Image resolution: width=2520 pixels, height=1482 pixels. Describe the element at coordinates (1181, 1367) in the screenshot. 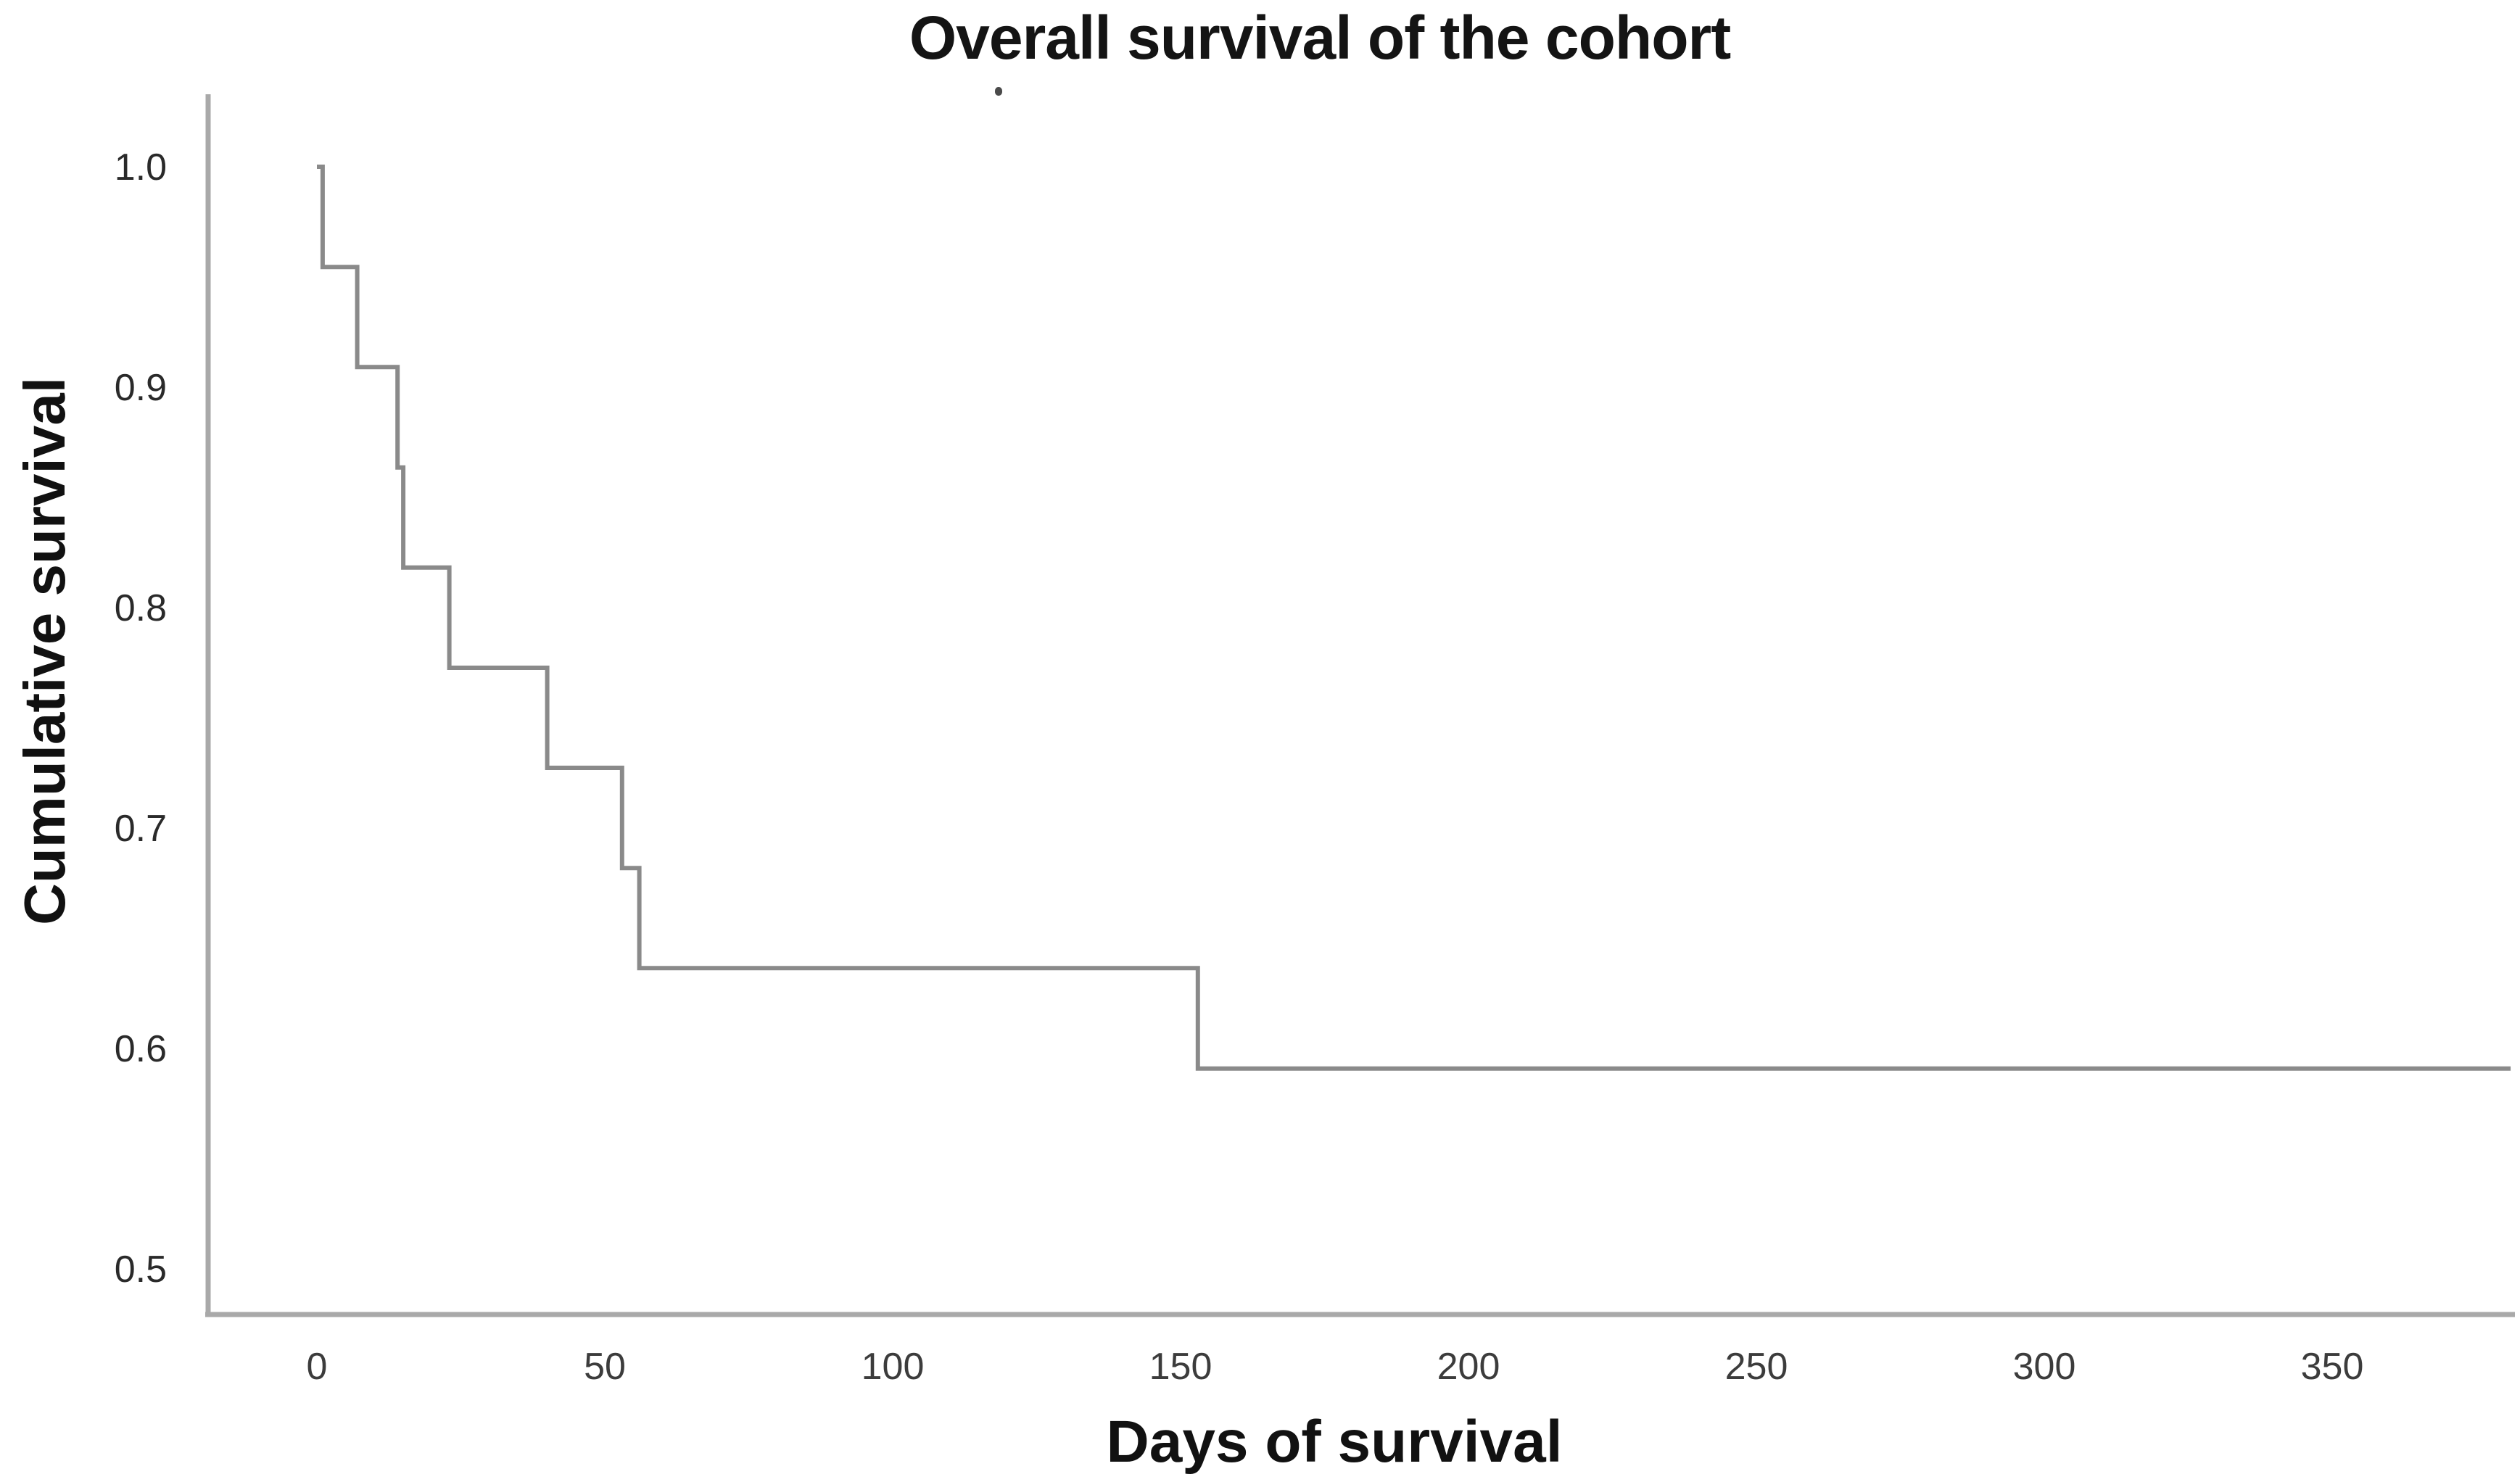

I see `x-tick-label: 150` at that location.